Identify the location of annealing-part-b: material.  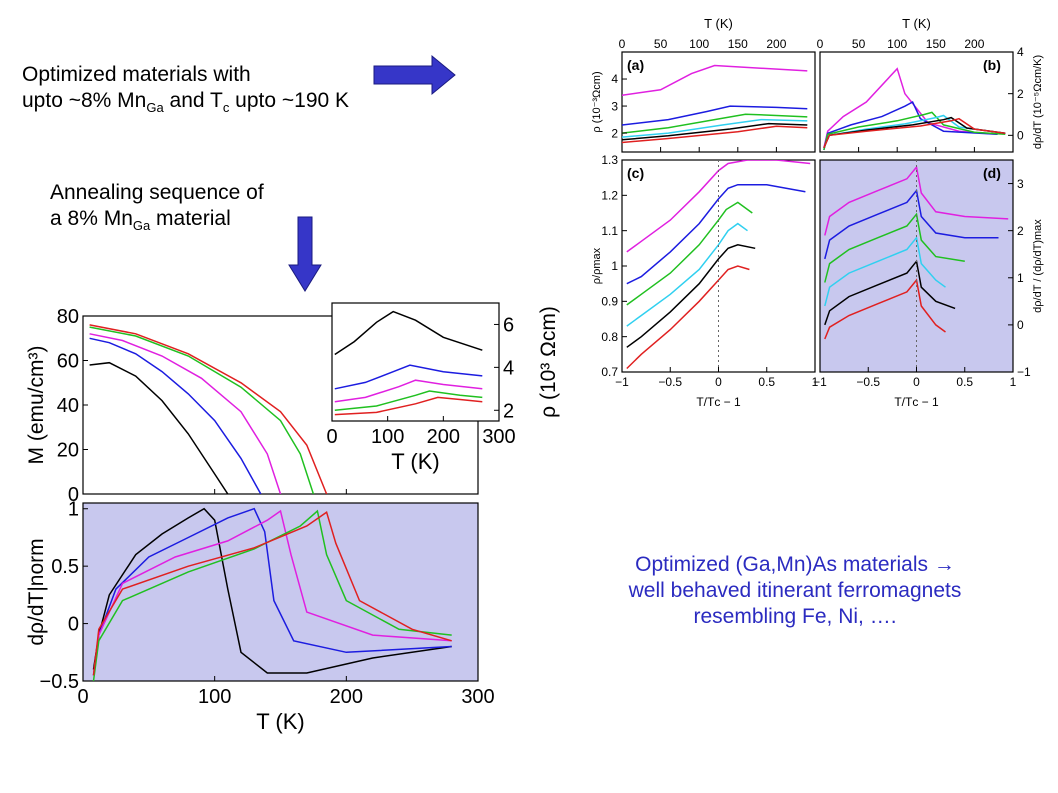
(190, 218).